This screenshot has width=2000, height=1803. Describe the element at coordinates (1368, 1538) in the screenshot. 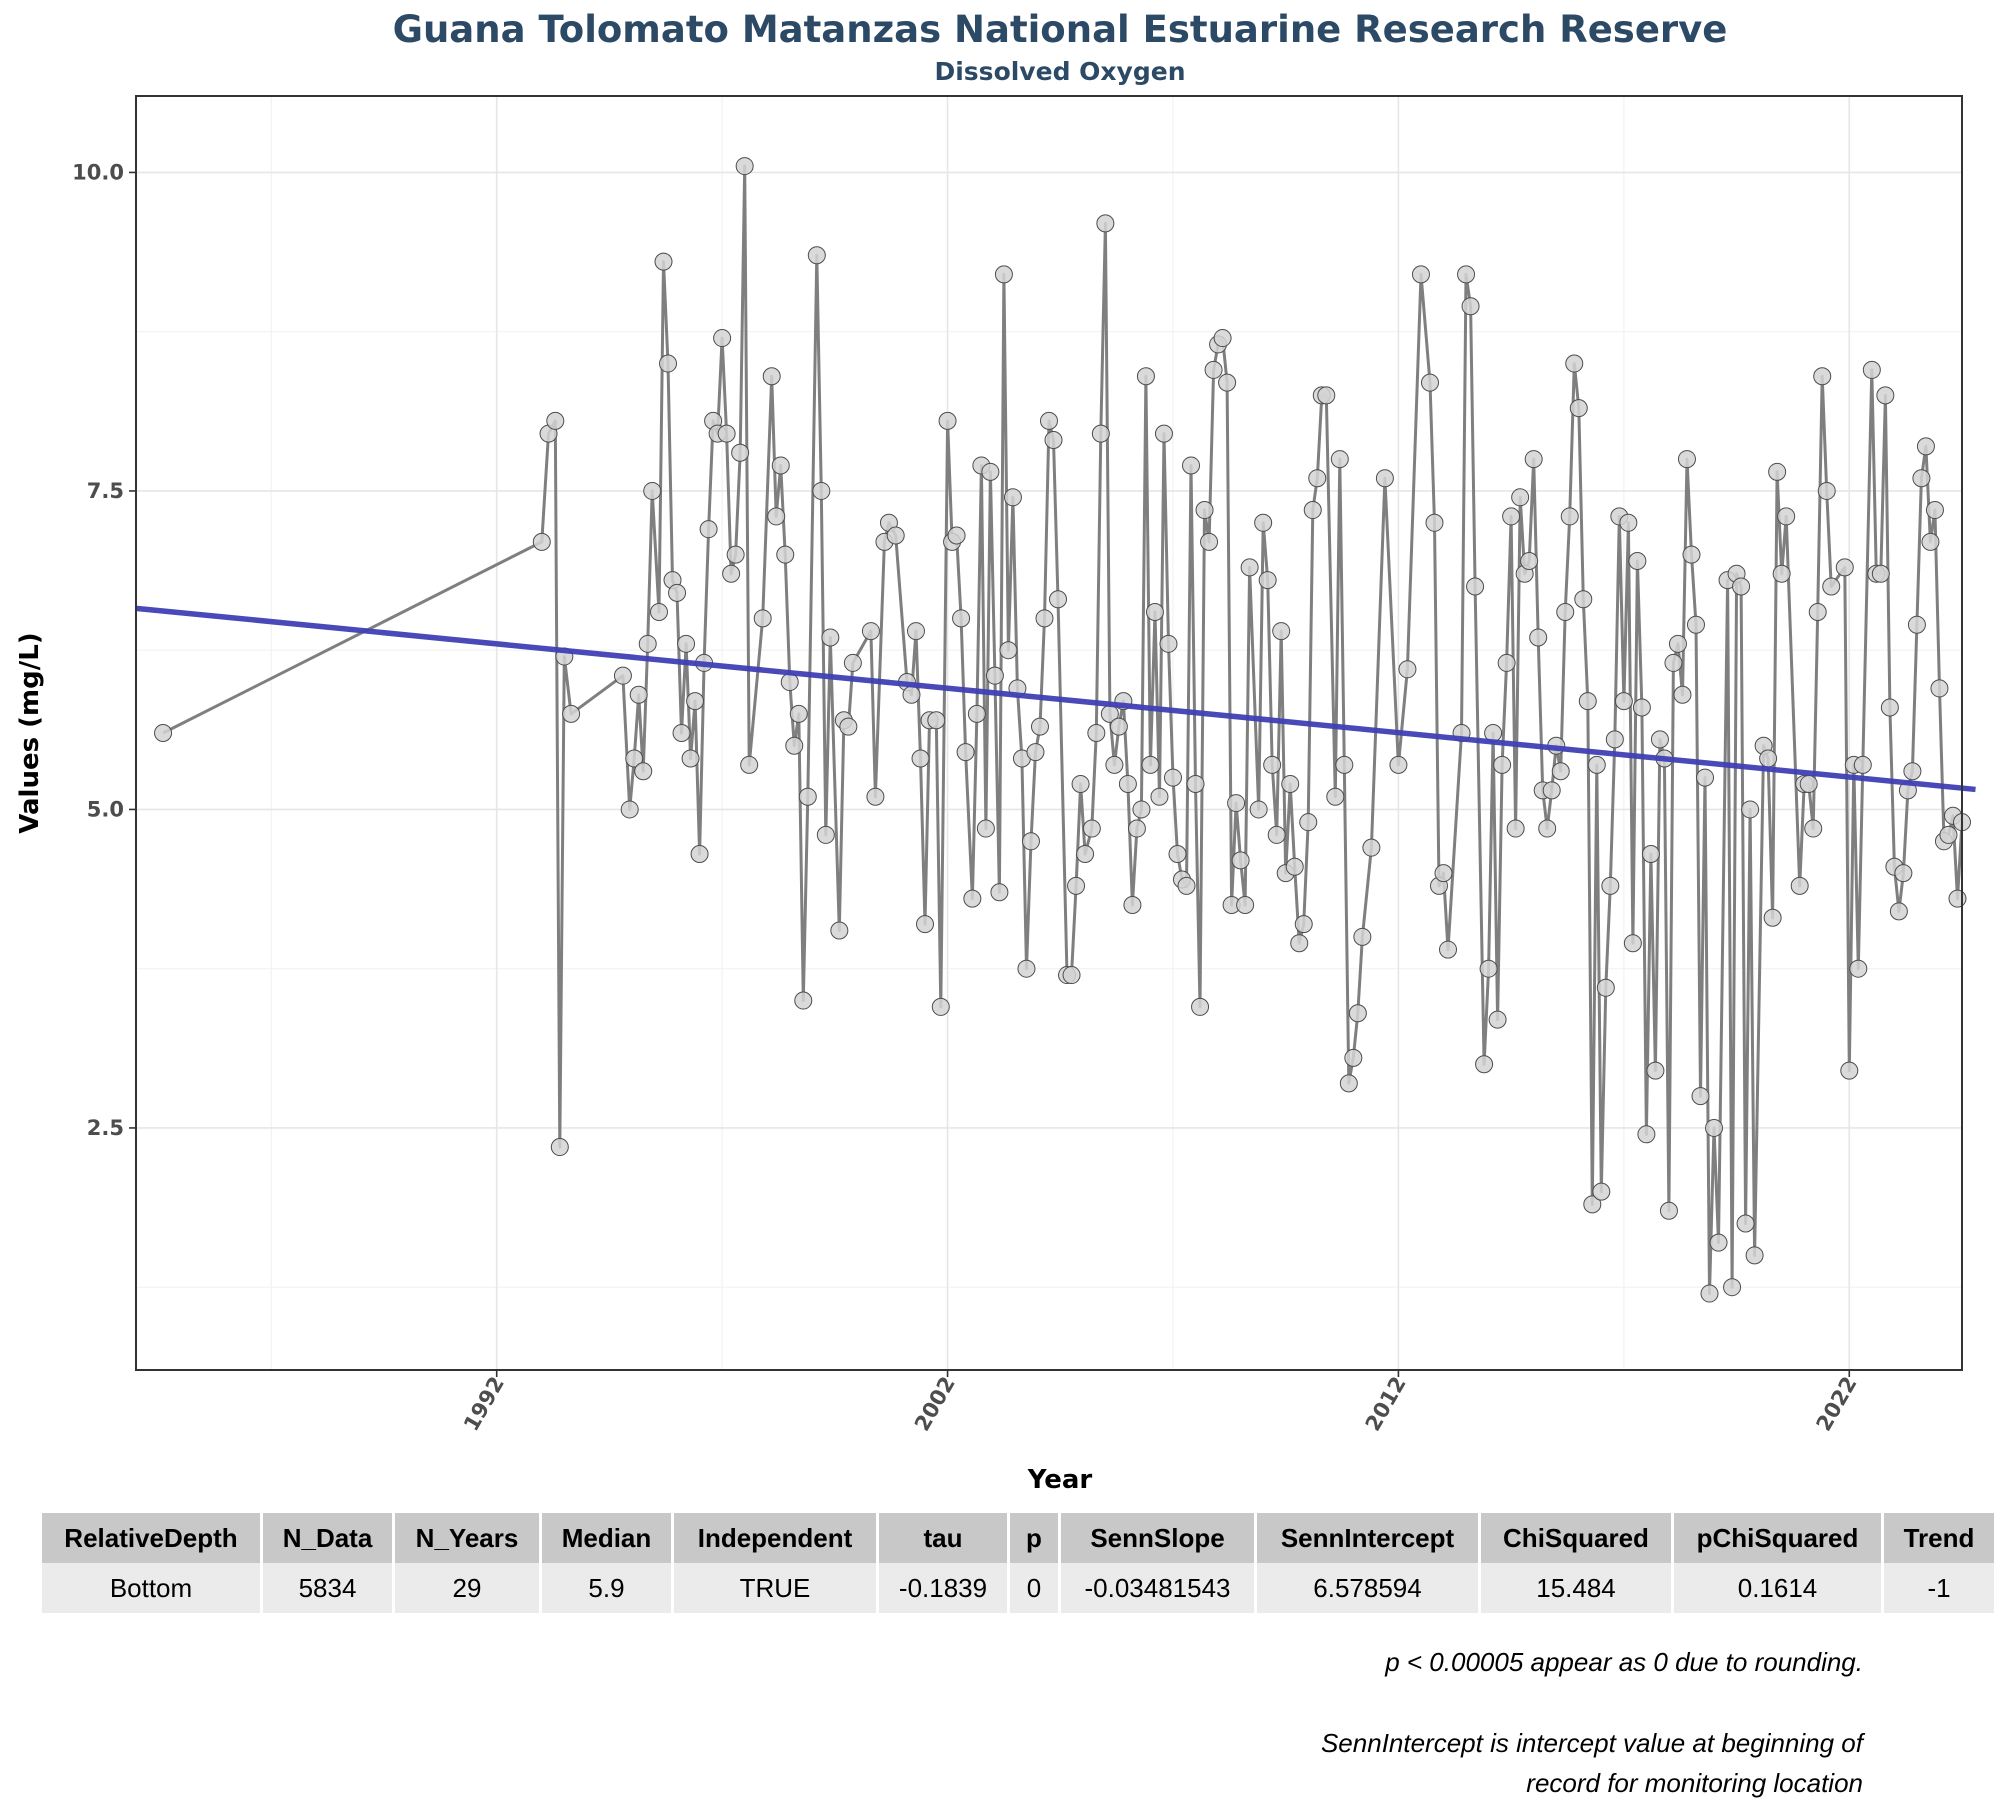

I see `table-header-cell: SennIntercept` at that location.